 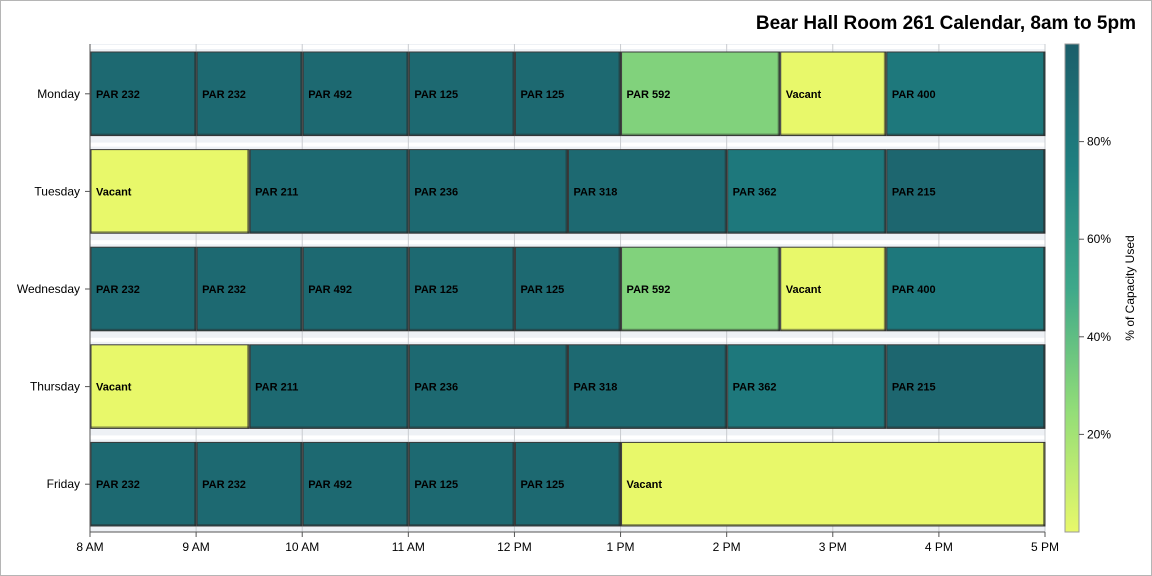 I want to click on y-tick-label: Monday, so click(x=58, y=94).